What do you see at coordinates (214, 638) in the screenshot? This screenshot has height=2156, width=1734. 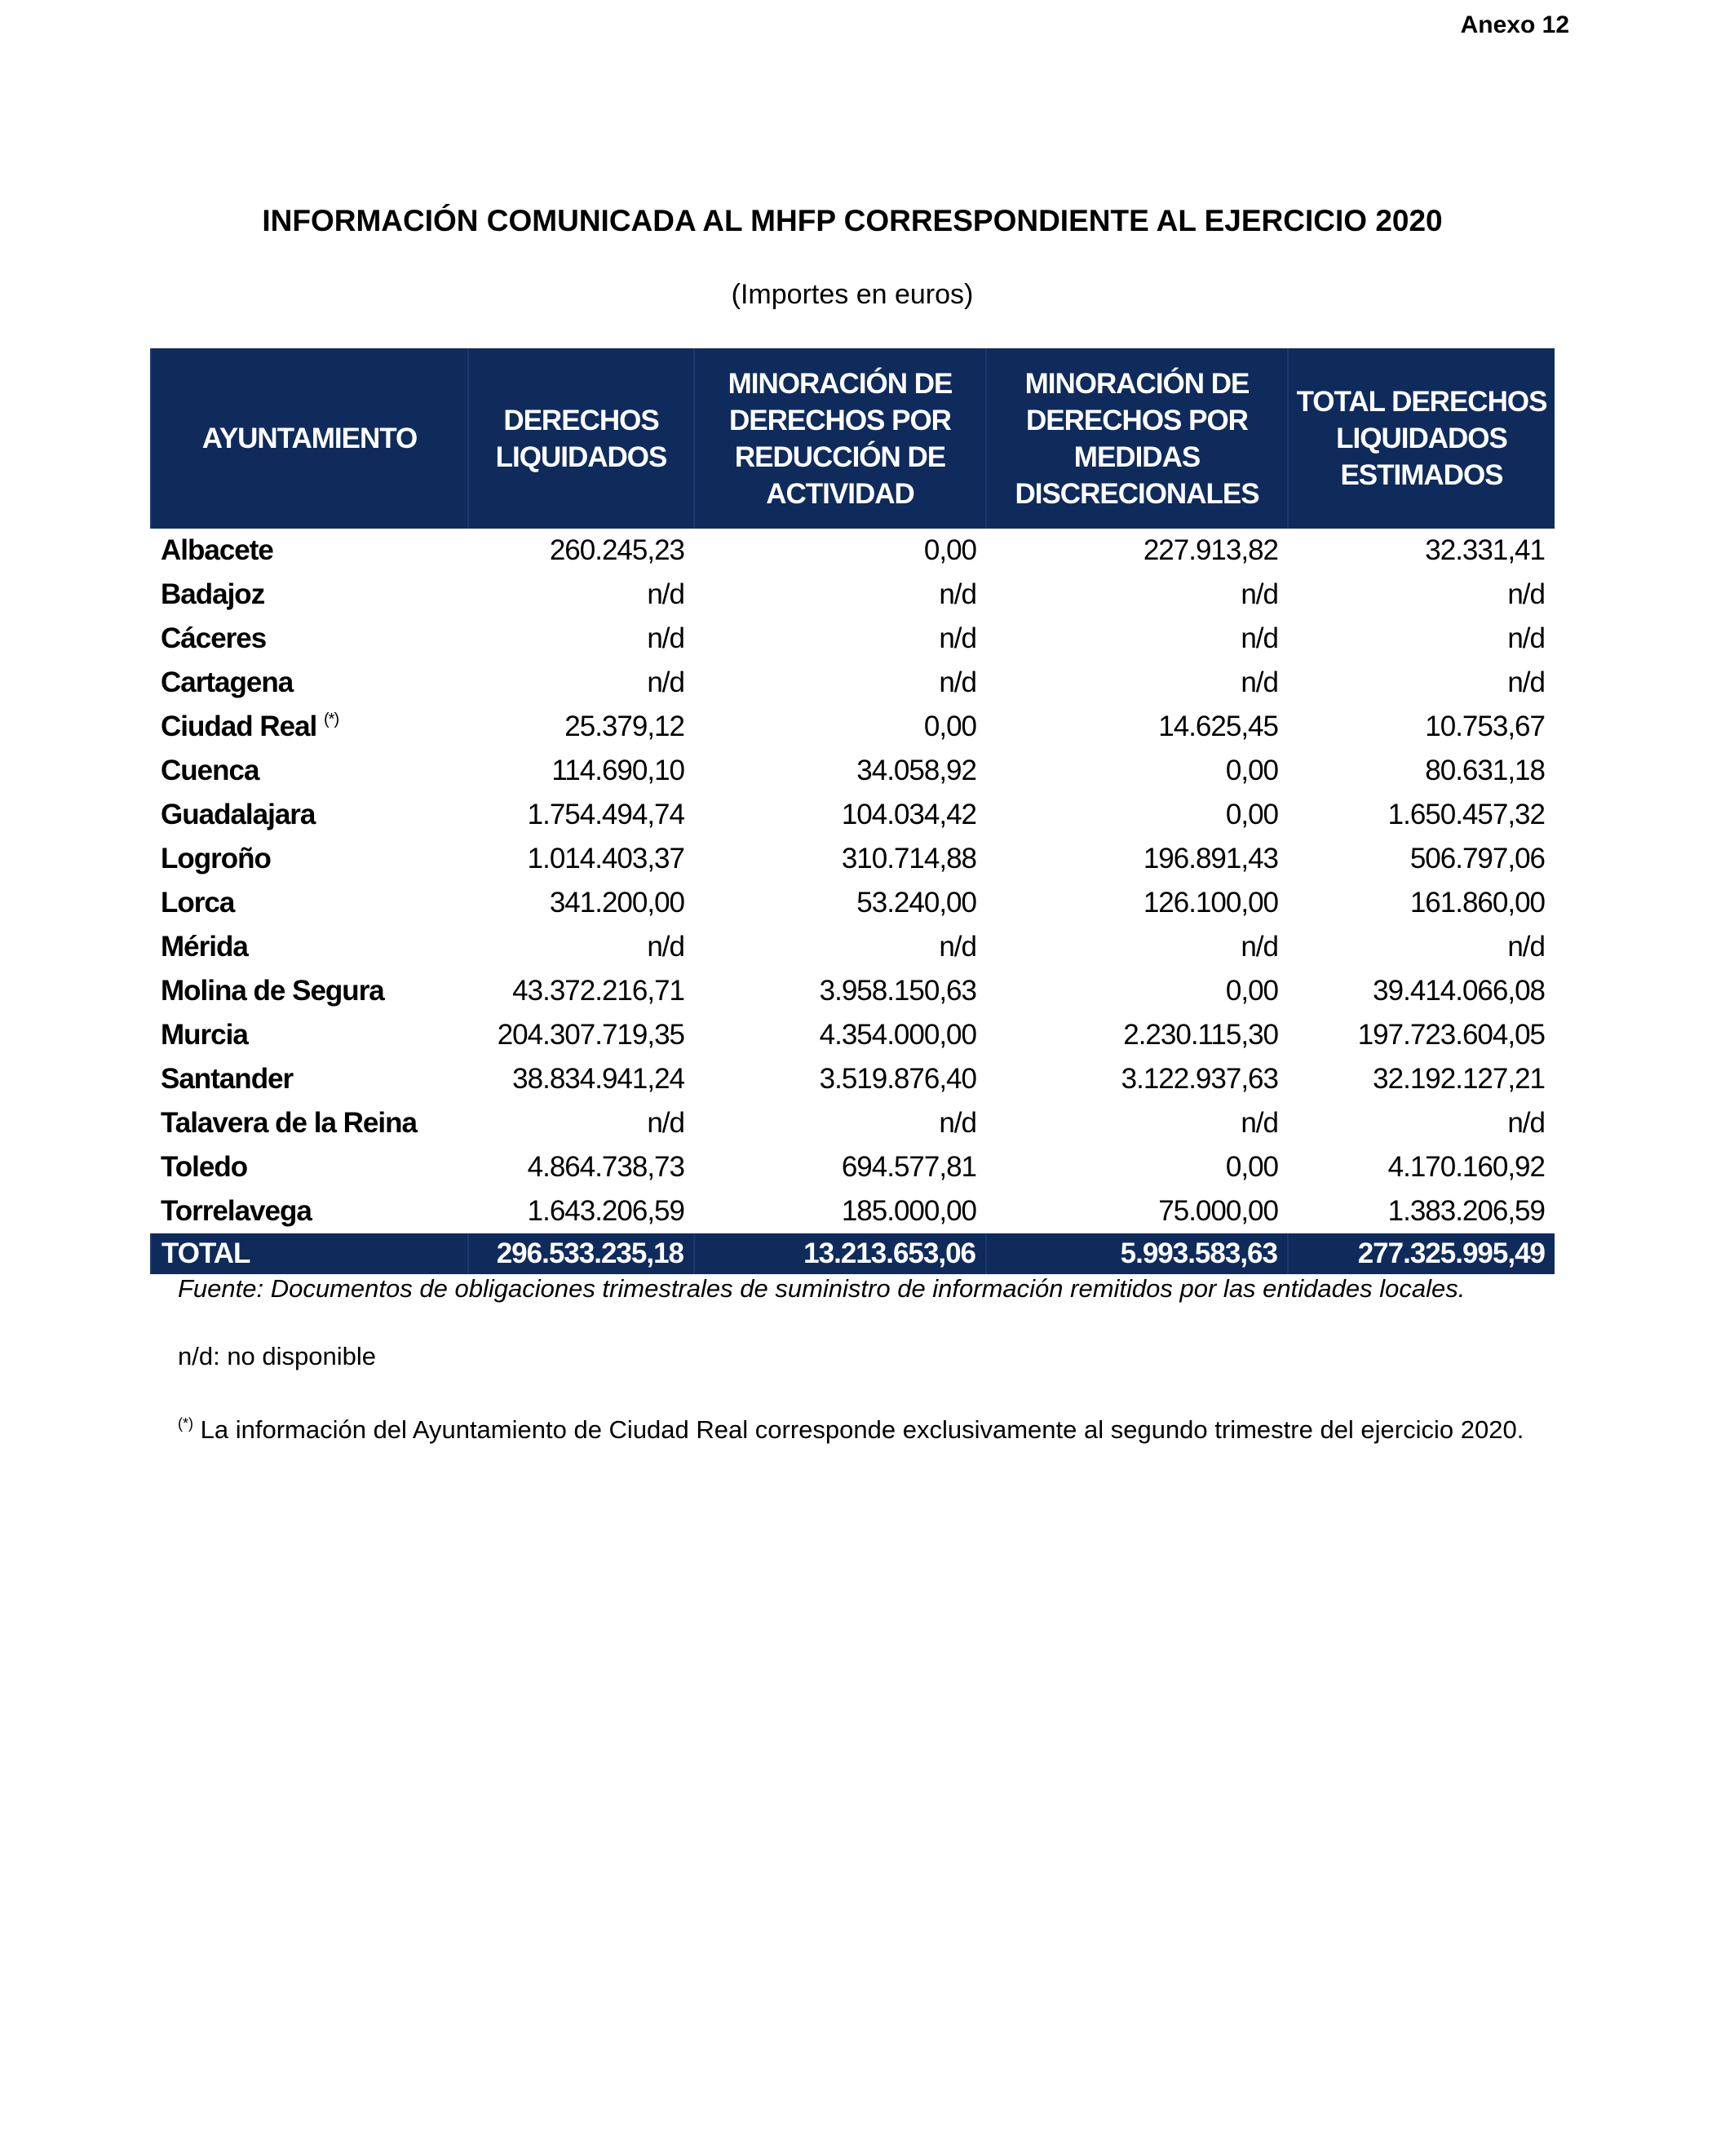 I see `row-name: Cáceres` at bounding box center [214, 638].